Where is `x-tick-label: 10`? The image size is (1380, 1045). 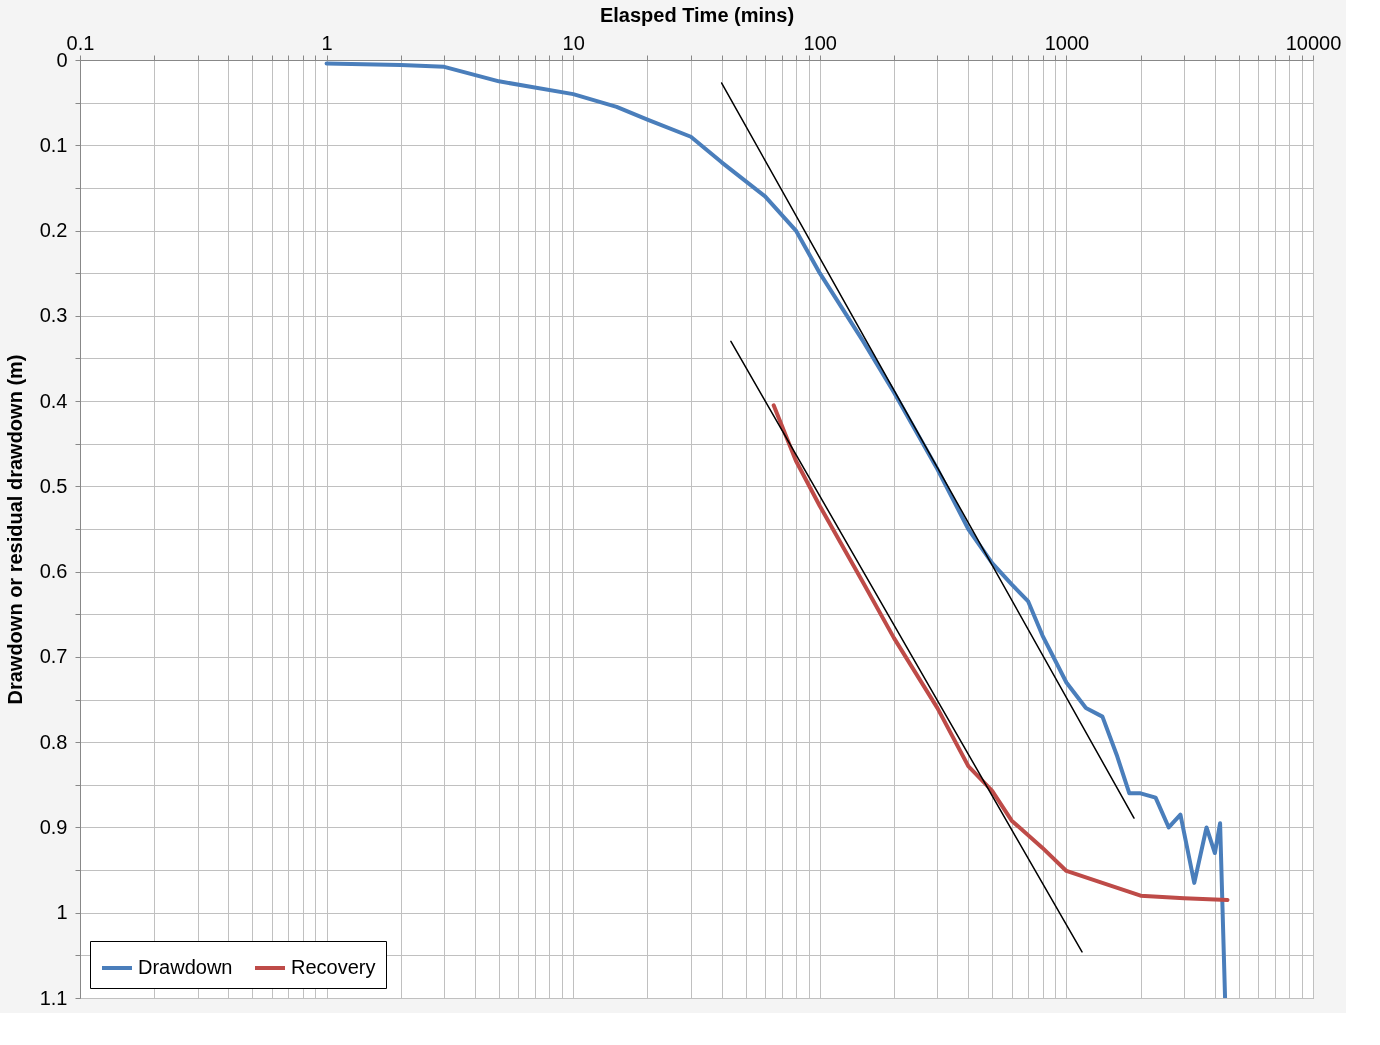
x-tick-label: 10 is located at coordinates (573, 42).